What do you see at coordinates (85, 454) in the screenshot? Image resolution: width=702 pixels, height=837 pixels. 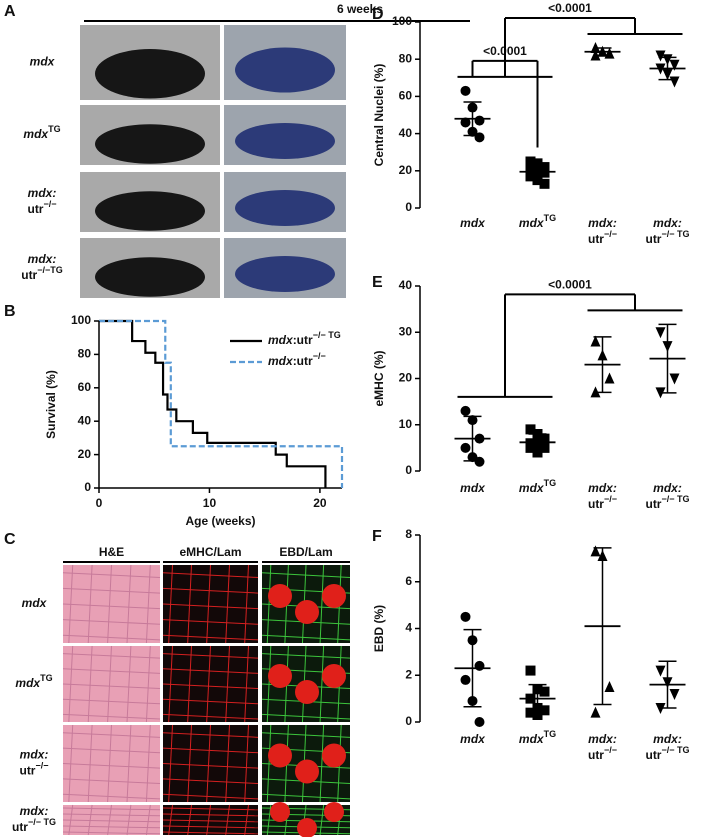 I see `y-tick-label: 20` at bounding box center [85, 454].